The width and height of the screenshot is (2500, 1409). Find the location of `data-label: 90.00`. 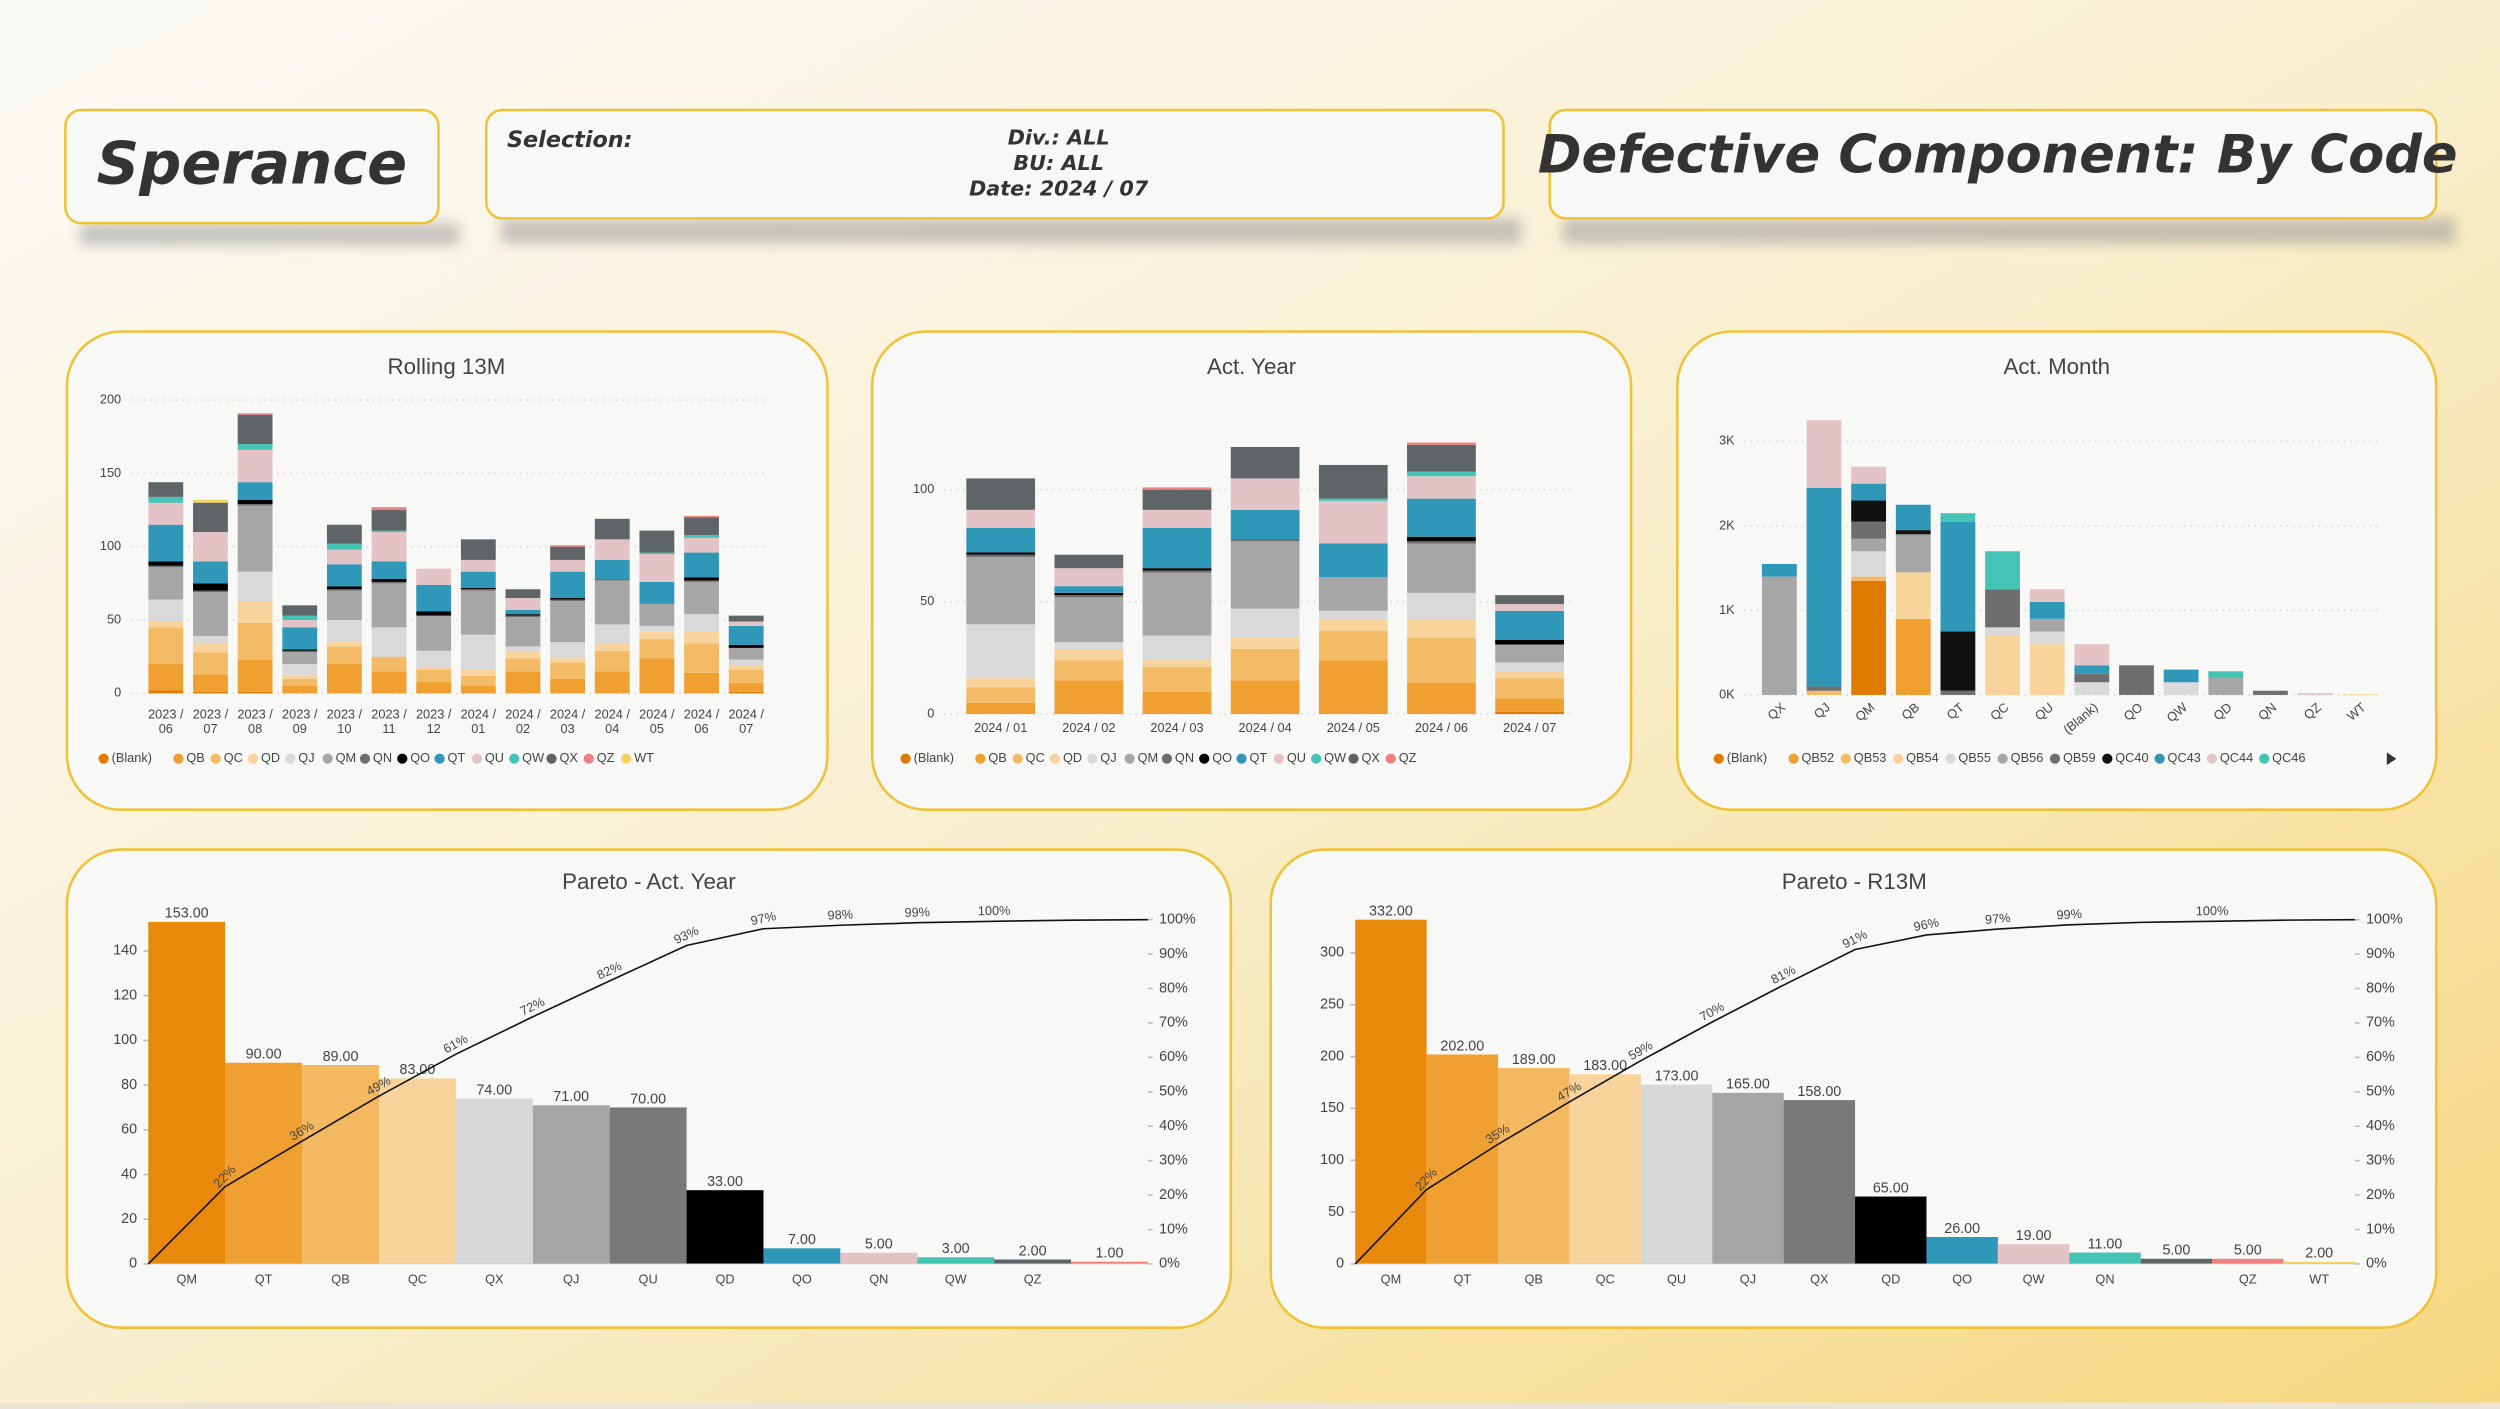

data-label: 90.00 is located at coordinates (264, 1055).